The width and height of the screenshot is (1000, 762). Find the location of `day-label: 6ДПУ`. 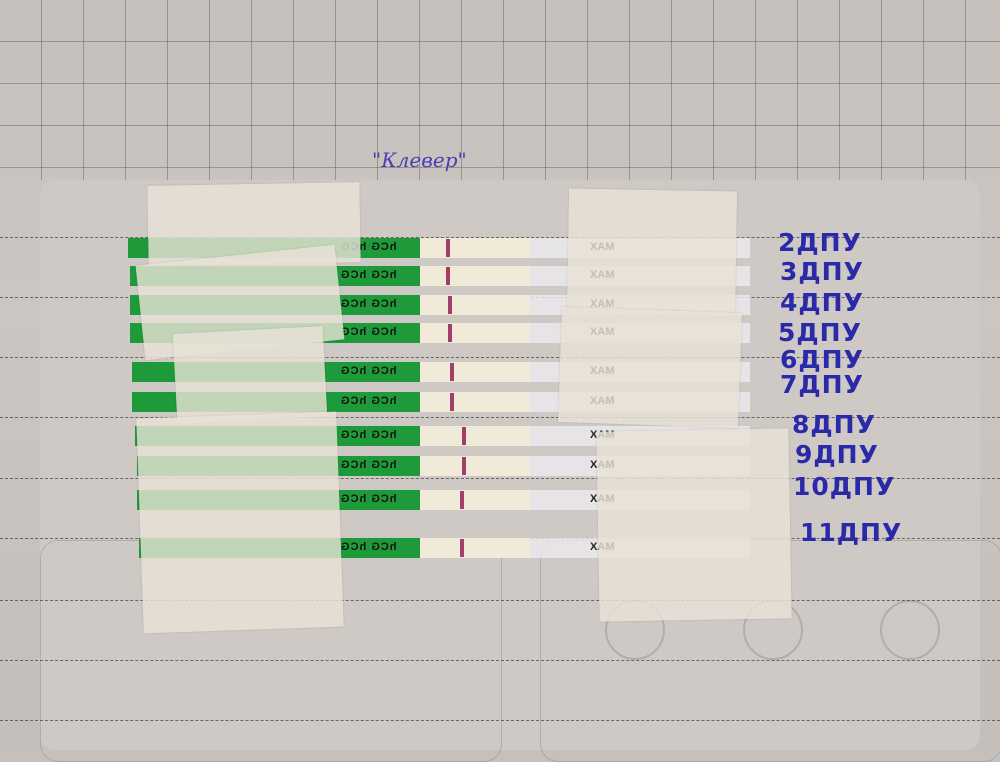

day-label: 6ДПУ is located at coordinates (822, 359).